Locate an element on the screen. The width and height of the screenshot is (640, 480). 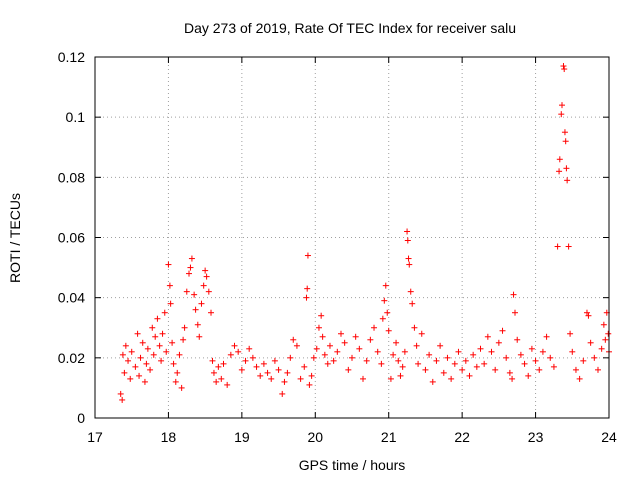
x-axis-title: GPS time / hours is located at coordinates (352, 465).